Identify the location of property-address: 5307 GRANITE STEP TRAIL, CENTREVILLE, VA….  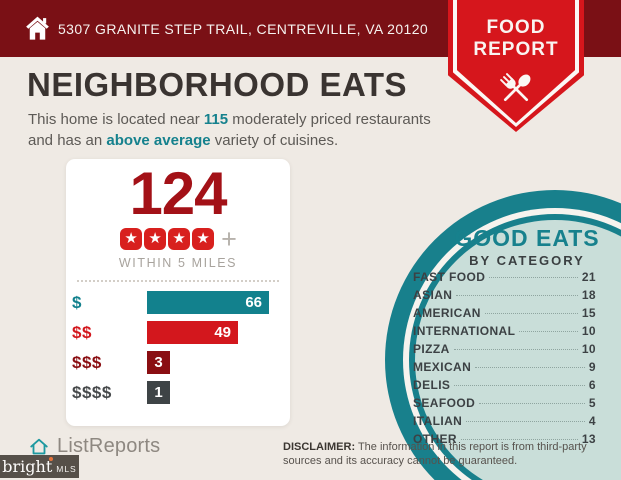
(243, 28).